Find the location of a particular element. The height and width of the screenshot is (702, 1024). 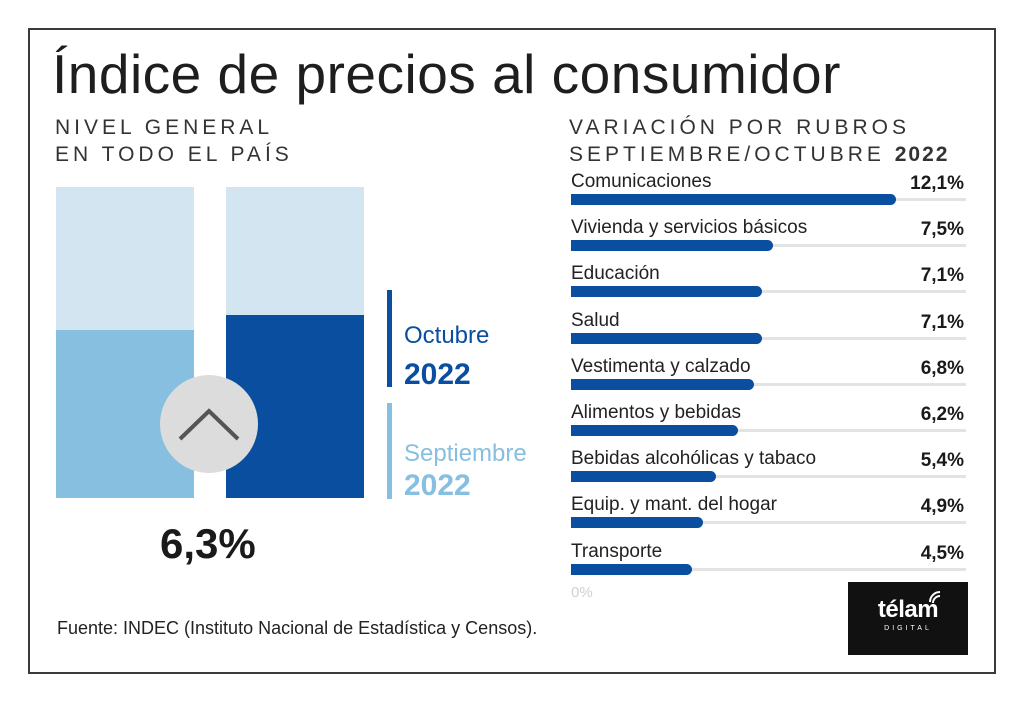

rubro-row: Salud 7,1% is located at coordinates (768, 333).